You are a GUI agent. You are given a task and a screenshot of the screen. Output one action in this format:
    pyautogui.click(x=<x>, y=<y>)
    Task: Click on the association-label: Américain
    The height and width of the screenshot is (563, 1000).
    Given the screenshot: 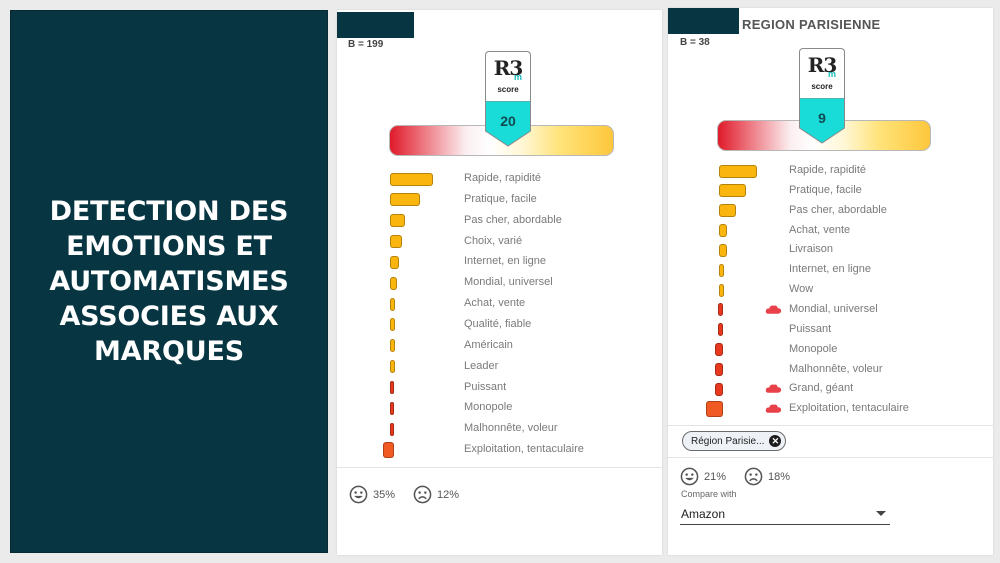 What is the action you would take?
    pyautogui.click(x=488, y=344)
    